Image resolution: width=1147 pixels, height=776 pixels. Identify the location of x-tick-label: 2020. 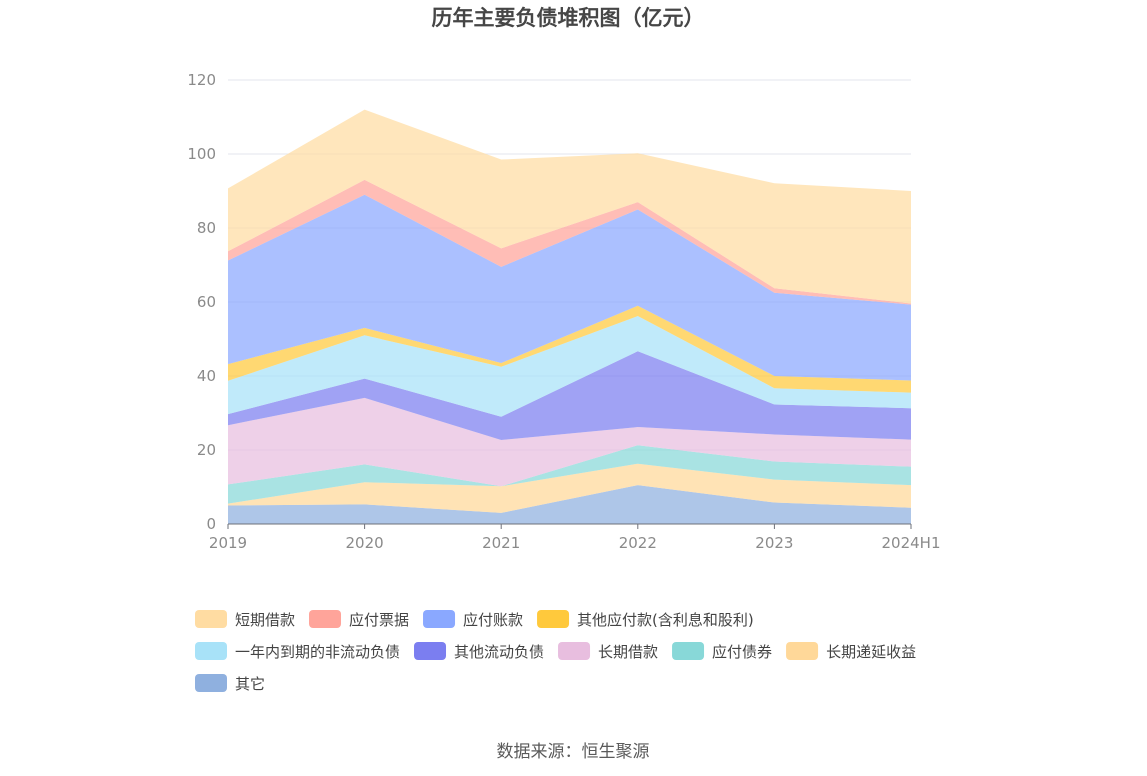
(365, 543).